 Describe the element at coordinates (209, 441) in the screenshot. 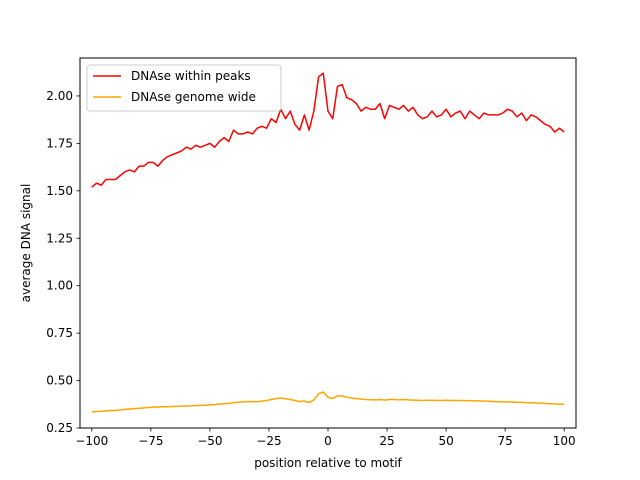

I see `x-tick-label: −50` at that location.